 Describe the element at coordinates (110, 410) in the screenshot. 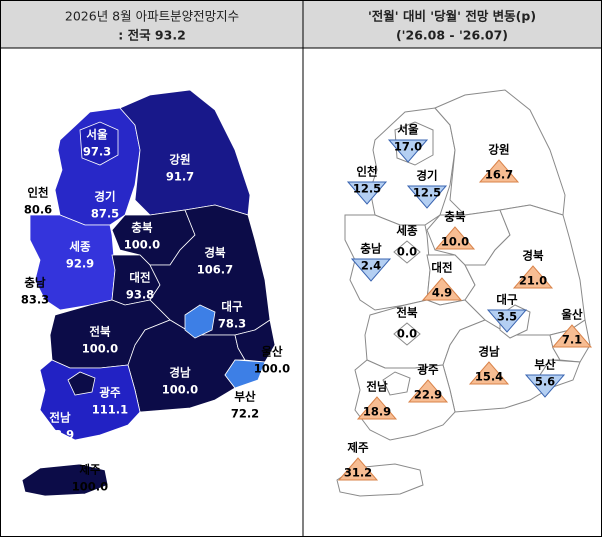

I see `region-value: 111.1` at that location.